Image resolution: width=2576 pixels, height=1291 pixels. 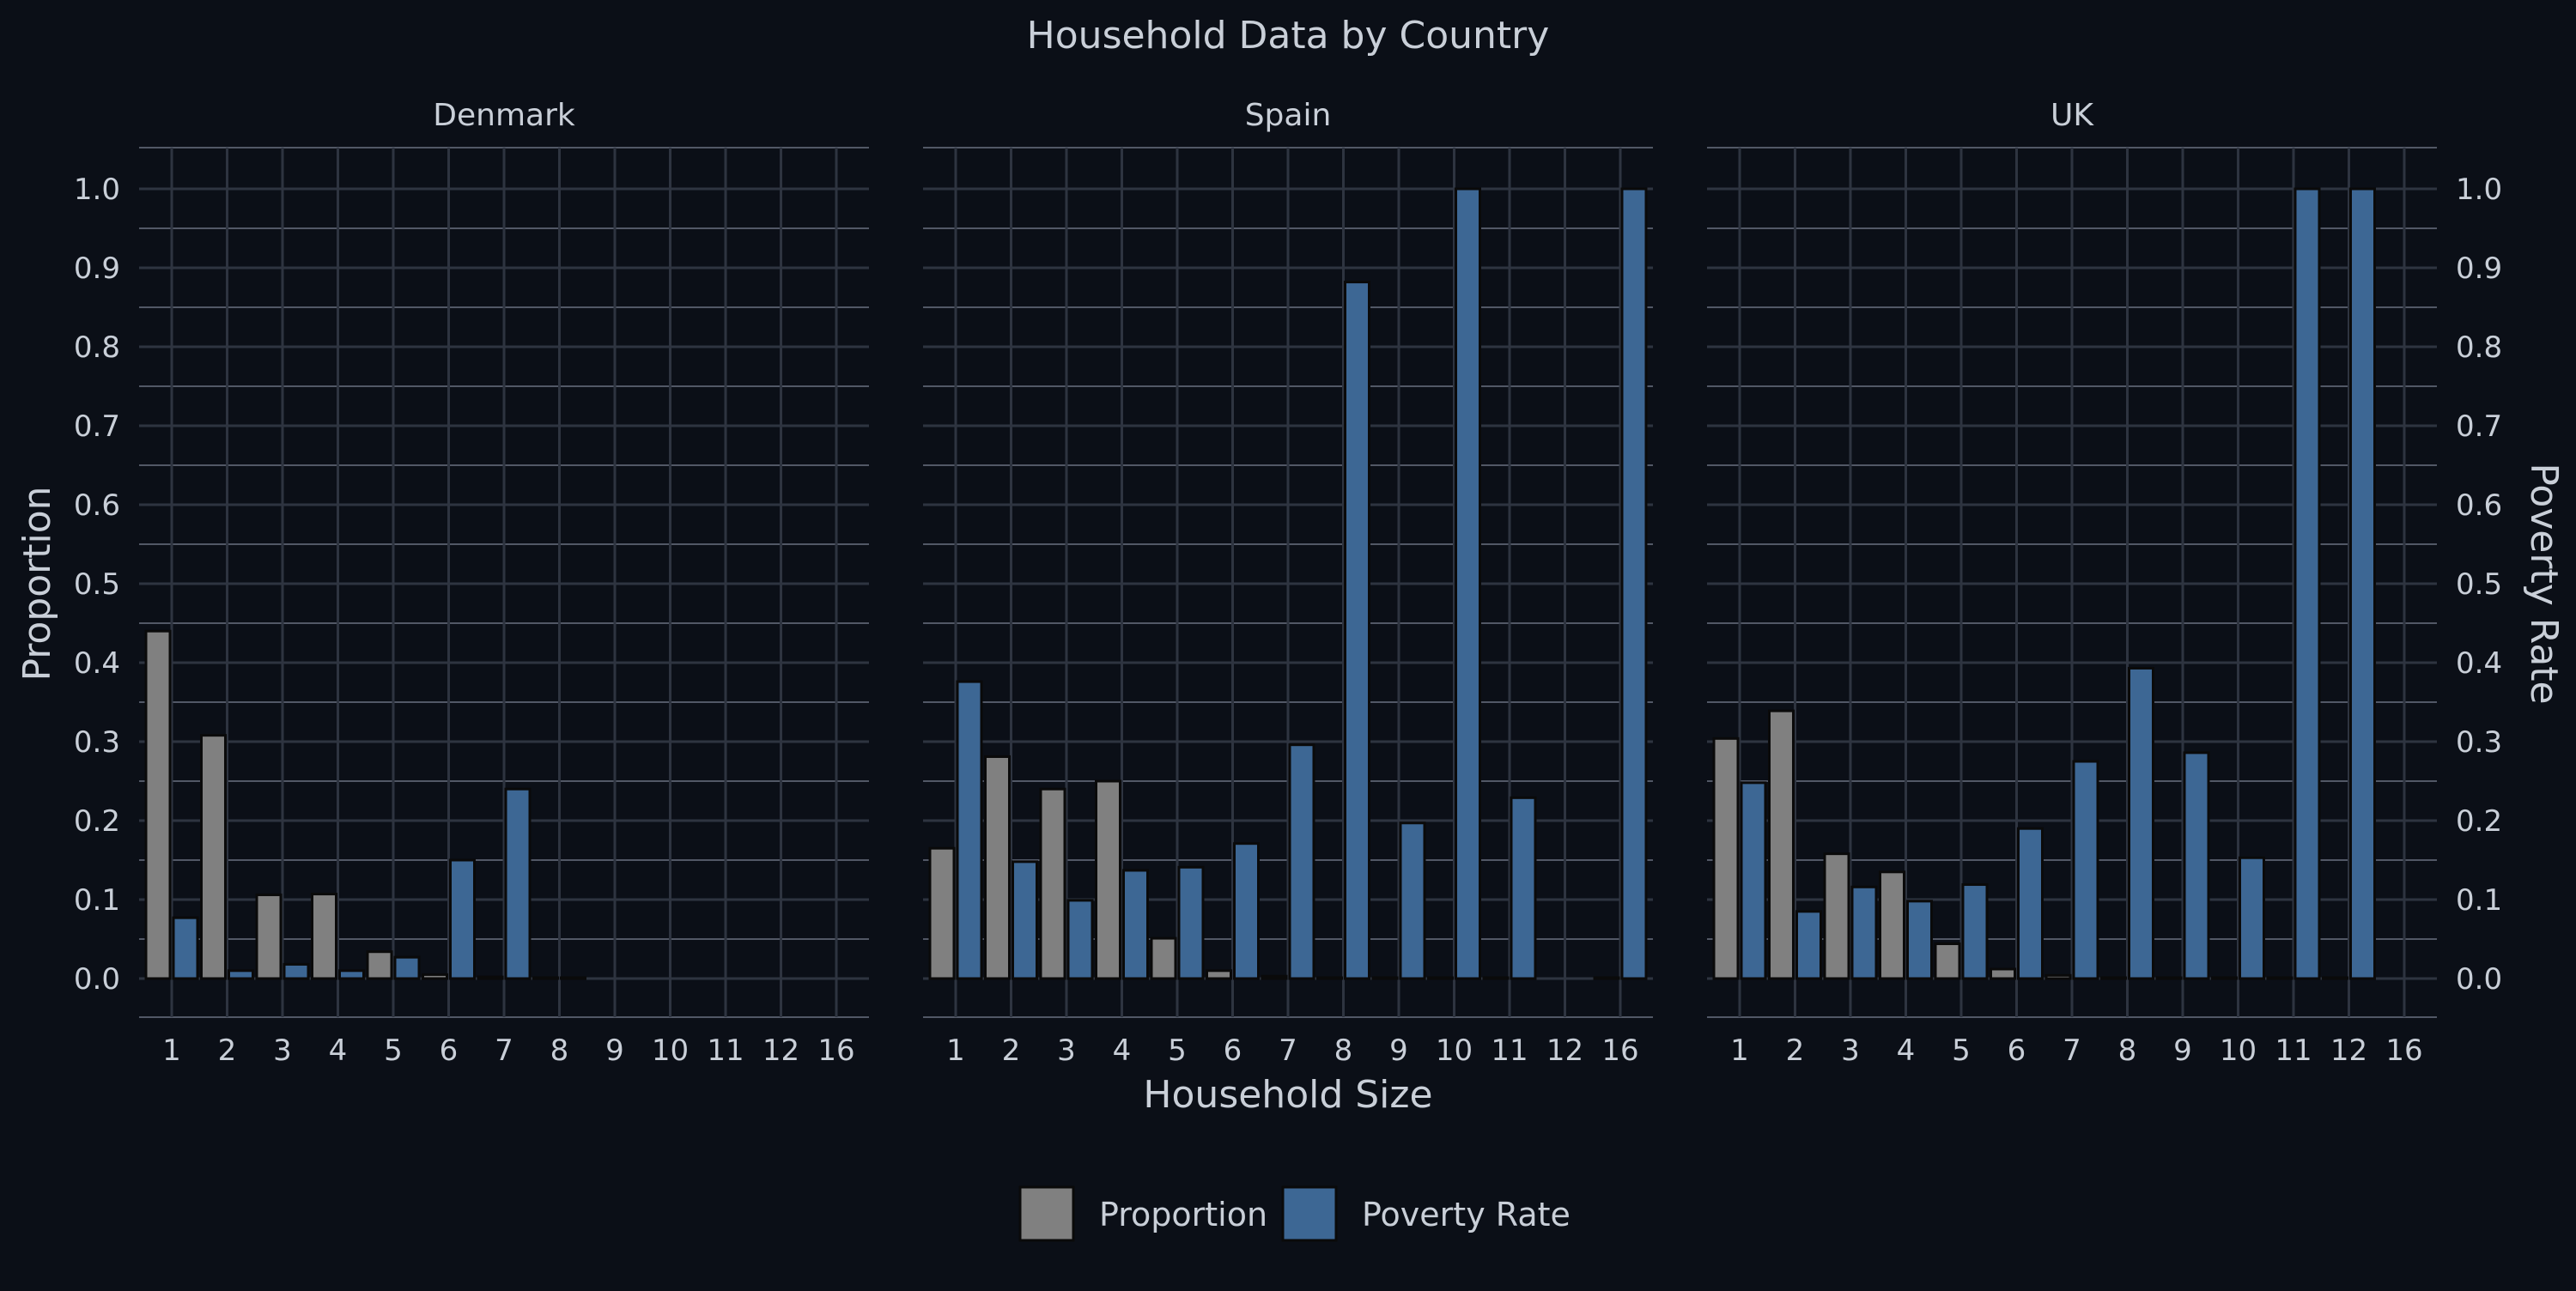 I want to click on y-tick-label-left: 1.0, so click(x=97, y=190).